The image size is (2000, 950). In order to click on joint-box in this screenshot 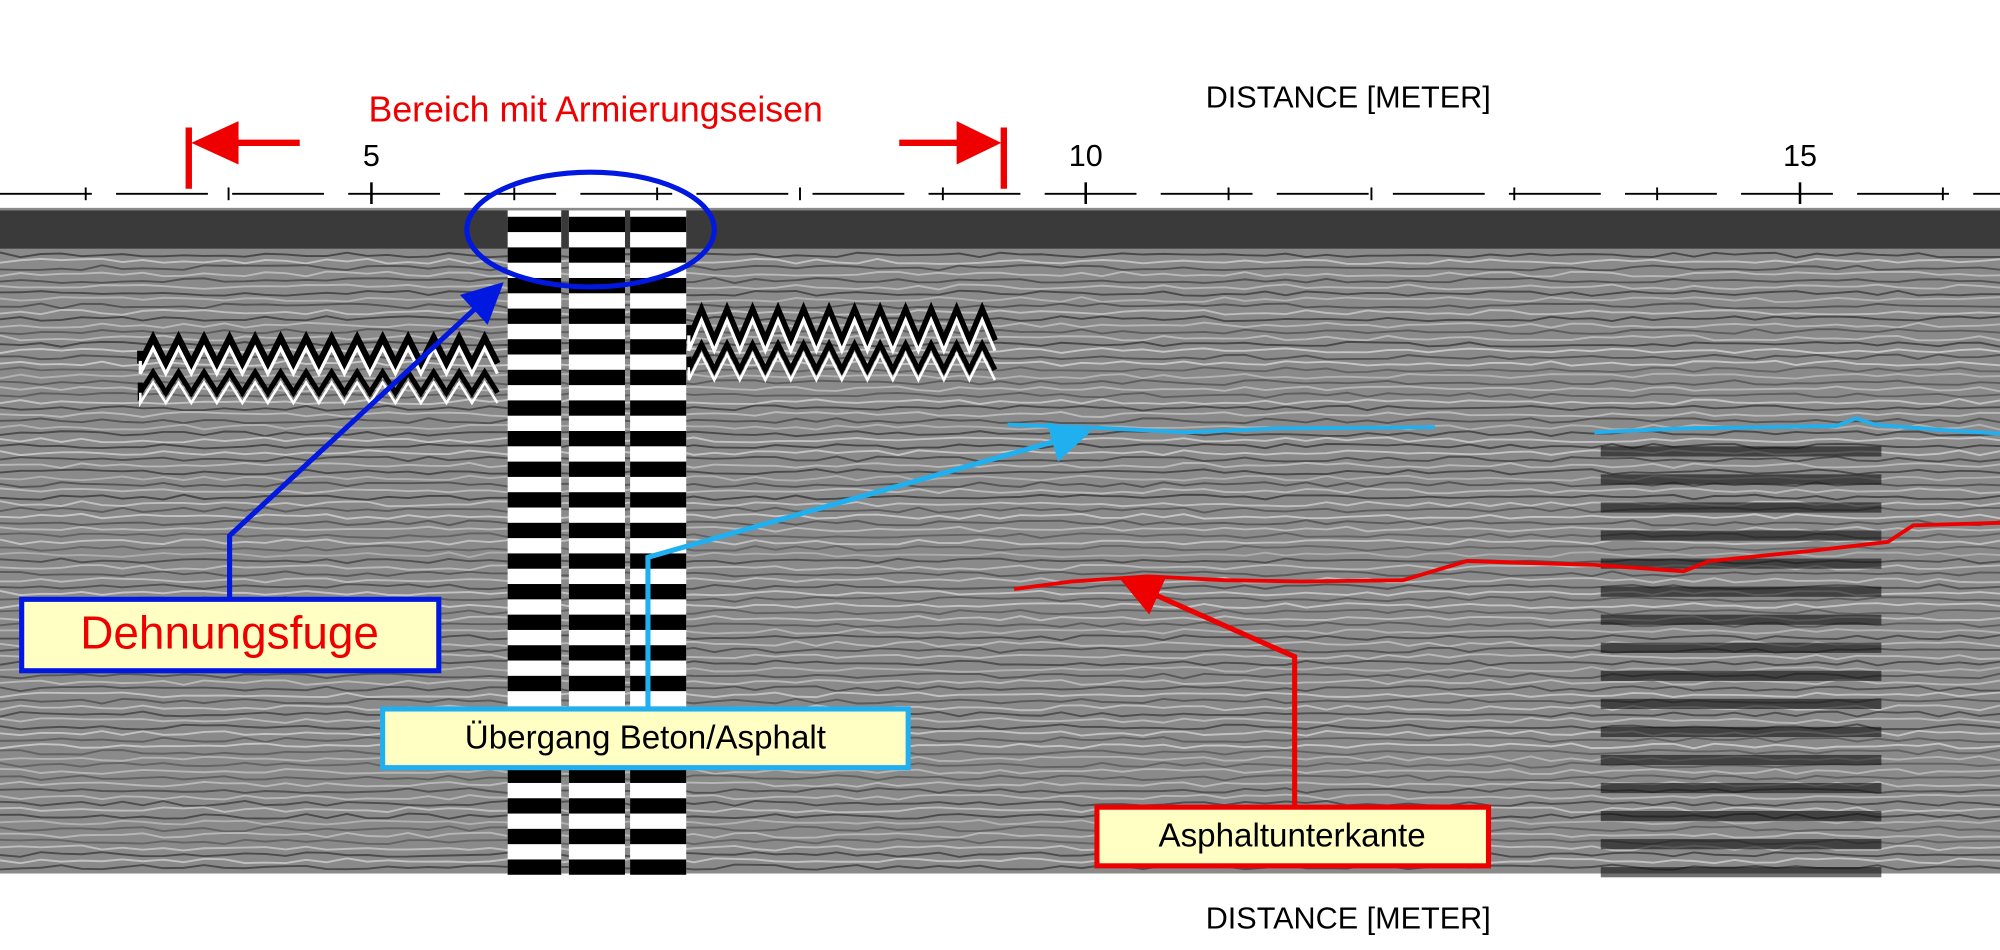, I will do `click(230, 635)`.